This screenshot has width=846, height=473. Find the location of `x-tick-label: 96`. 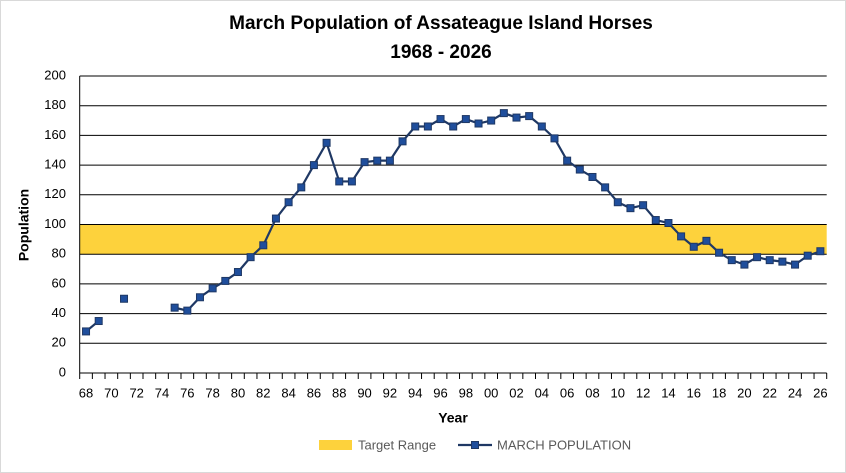

x-tick-label: 96 is located at coordinates (440, 392).